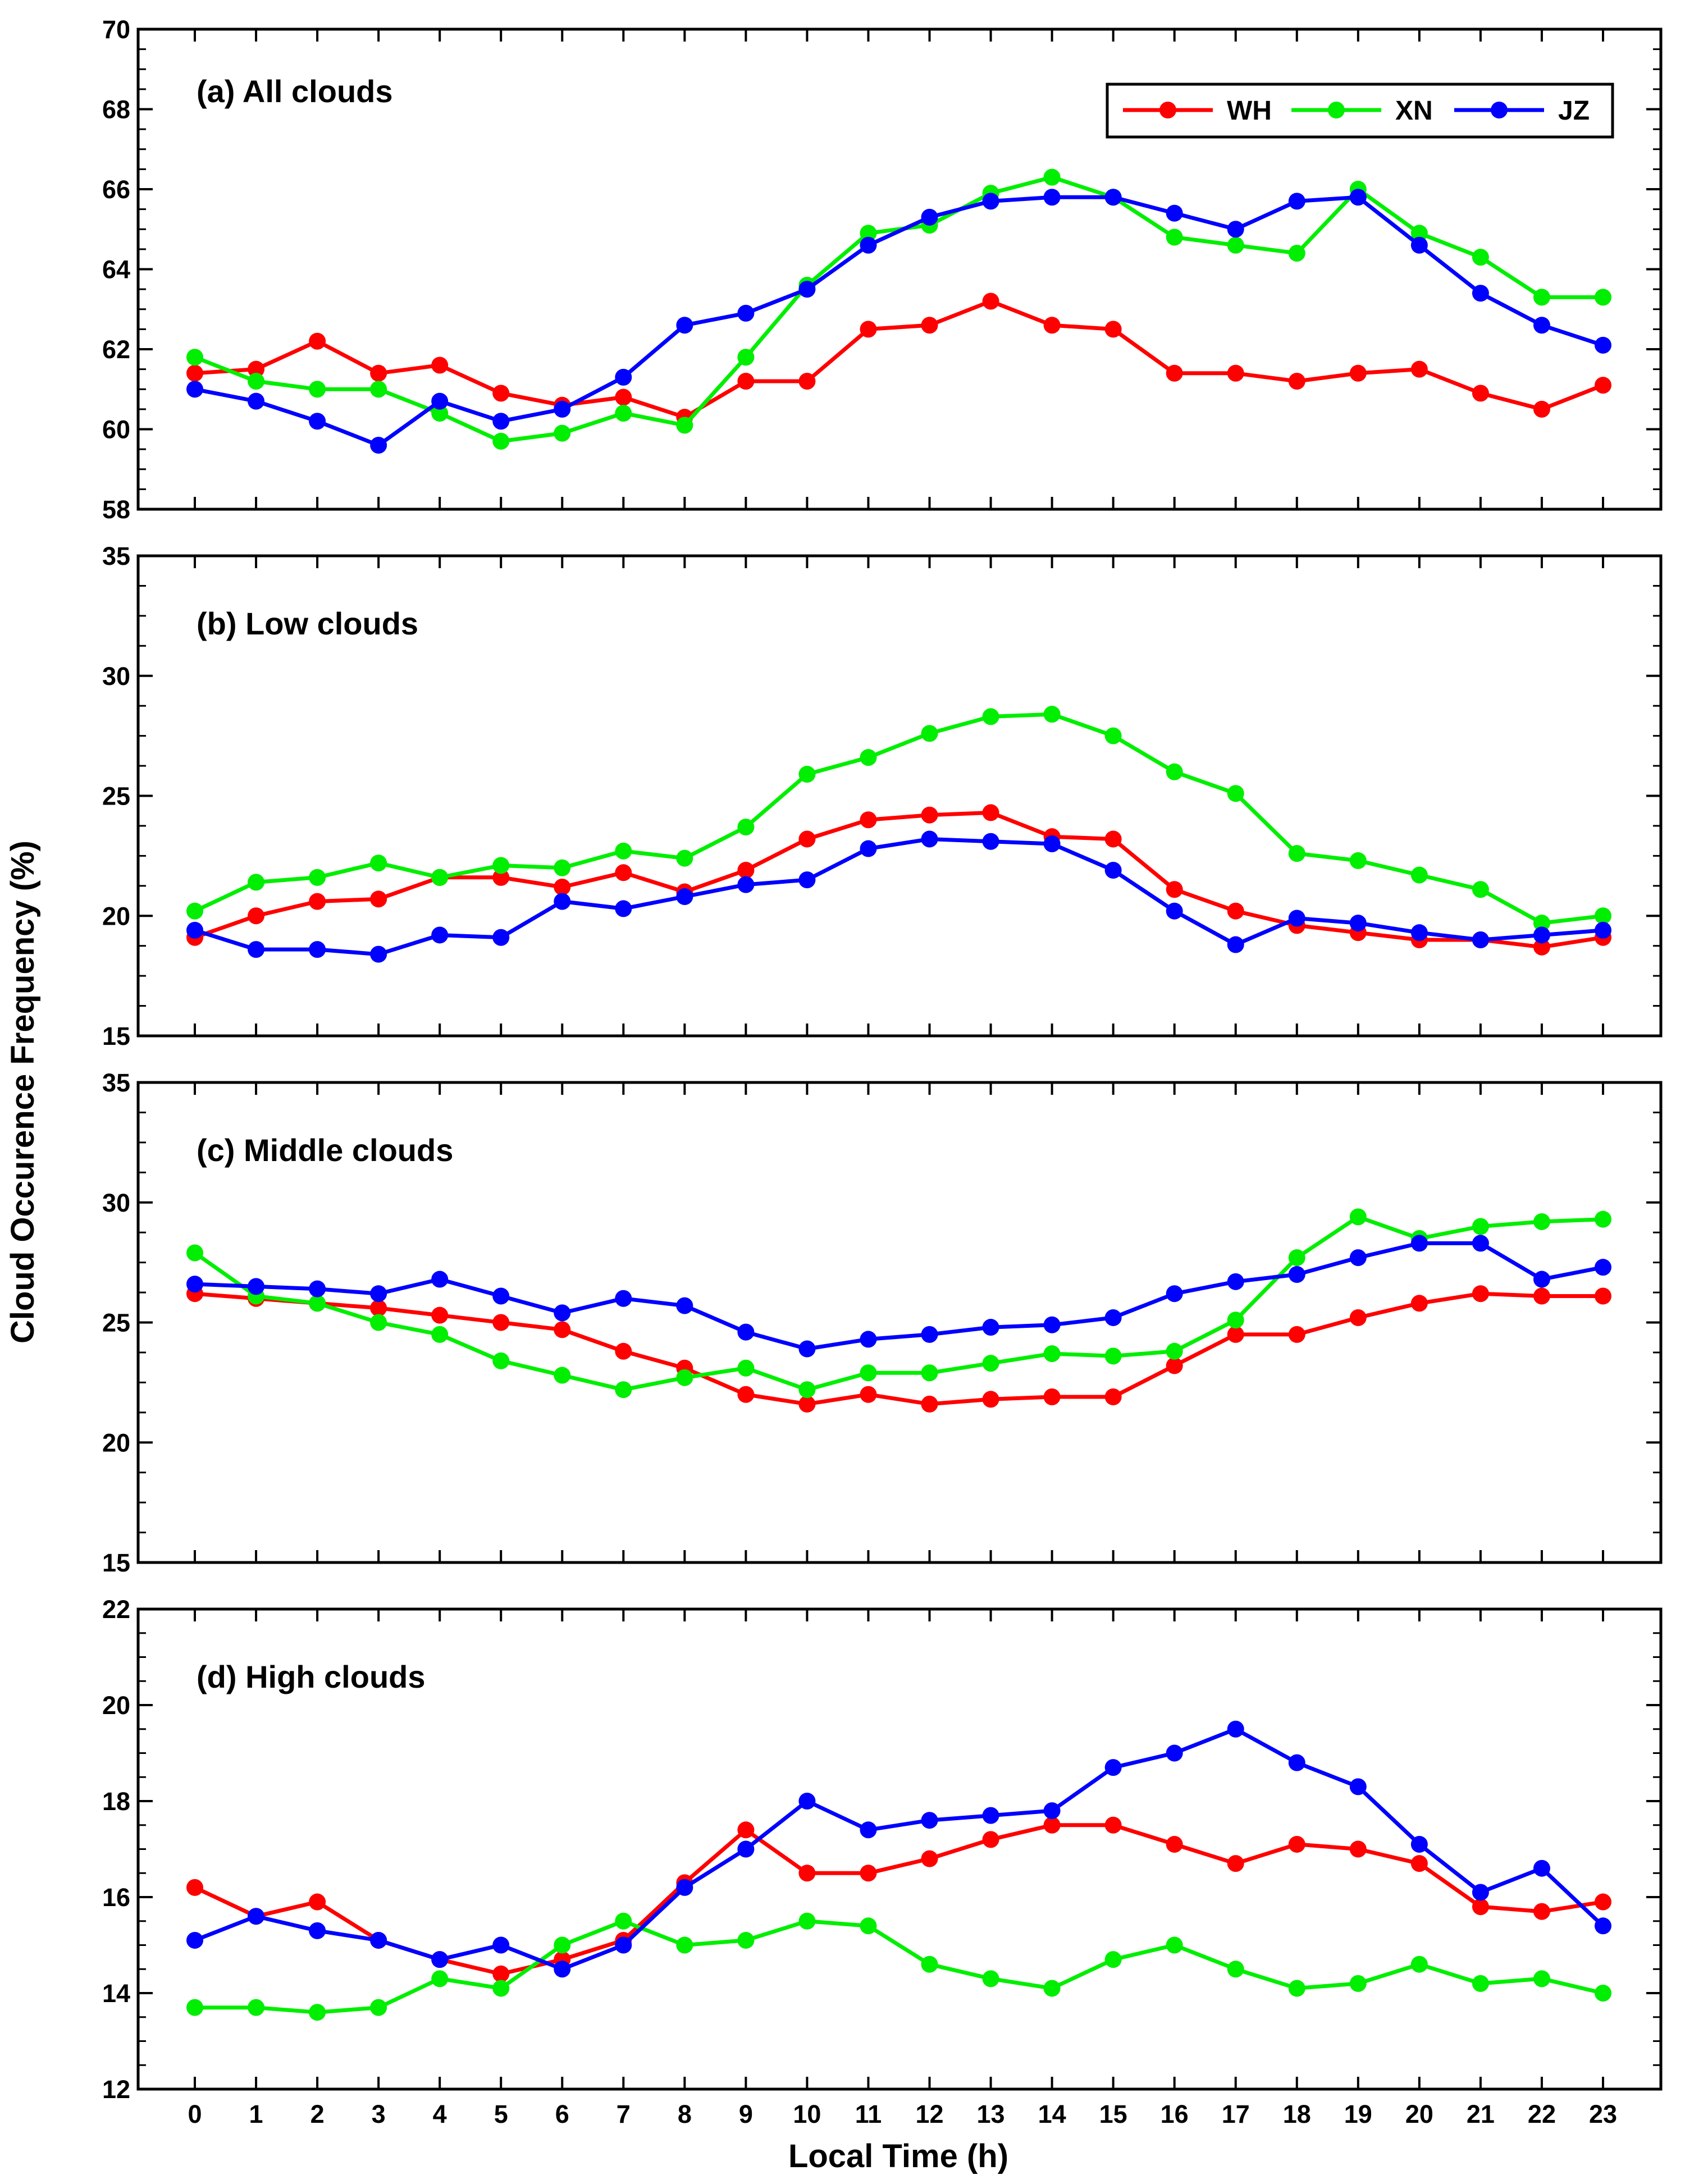 This screenshot has height=2184, width=1685. I want to click on series-JZ, so click(898, 321).